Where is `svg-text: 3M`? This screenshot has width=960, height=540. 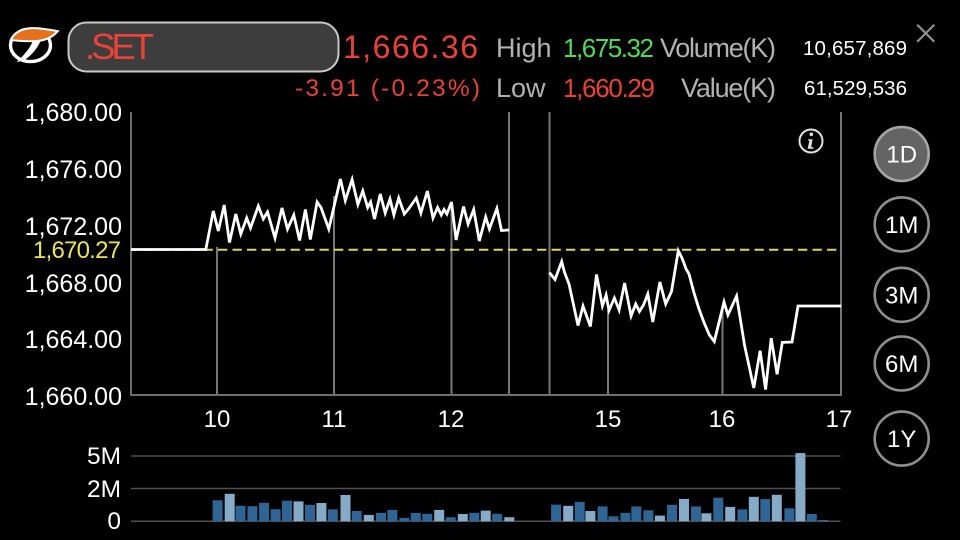
svg-text: 3M is located at coordinates (901, 295).